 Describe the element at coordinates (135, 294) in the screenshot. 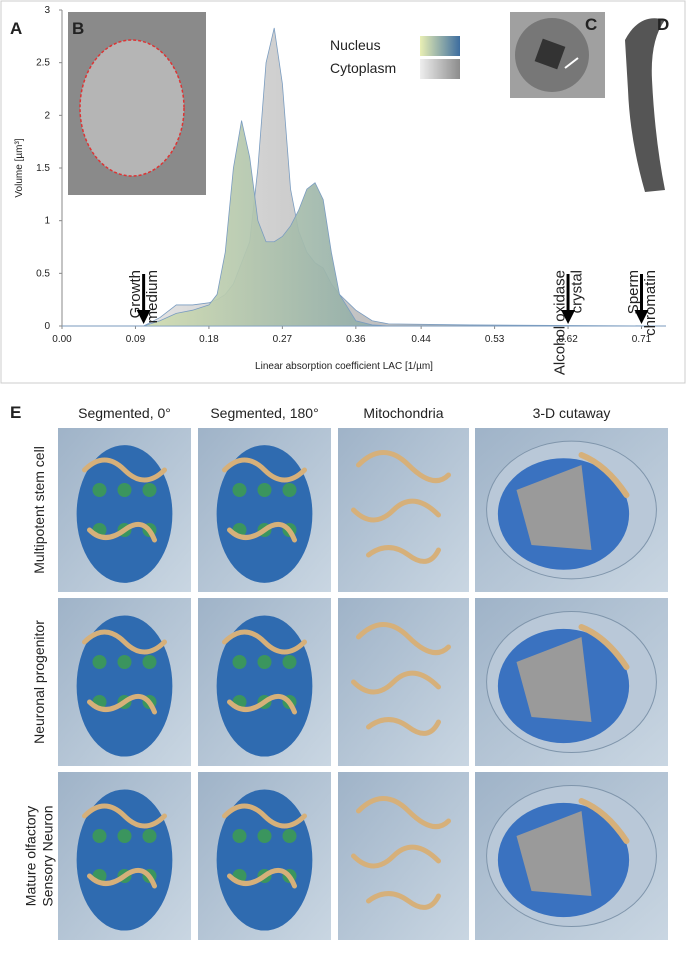

I see `annotation-text: Growth` at that location.